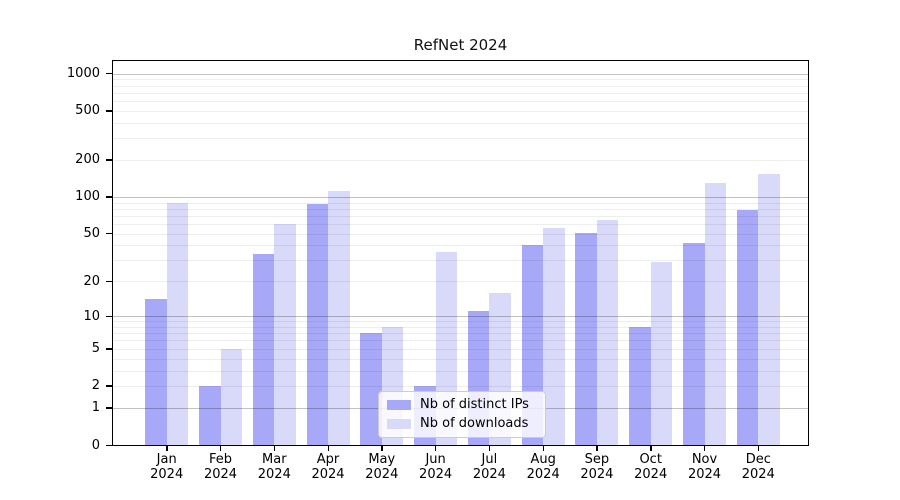 This screenshot has height=500, width=900. I want to click on x-tick-label-sep: Sep 2024, so click(597, 467).